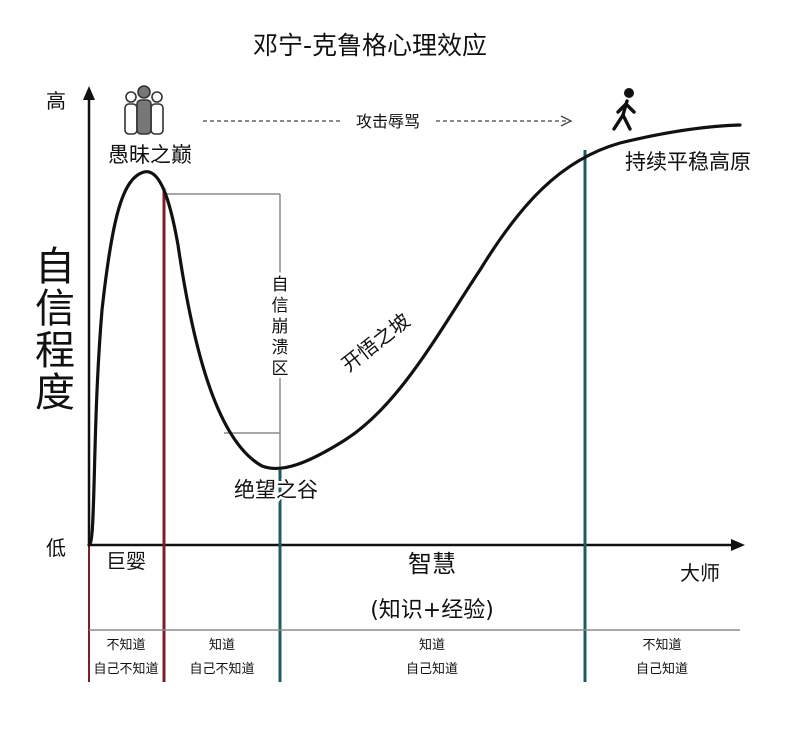  What do you see at coordinates (222, 645) in the screenshot?
I see `stage-2-line1: 知道` at bounding box center [222, 645].